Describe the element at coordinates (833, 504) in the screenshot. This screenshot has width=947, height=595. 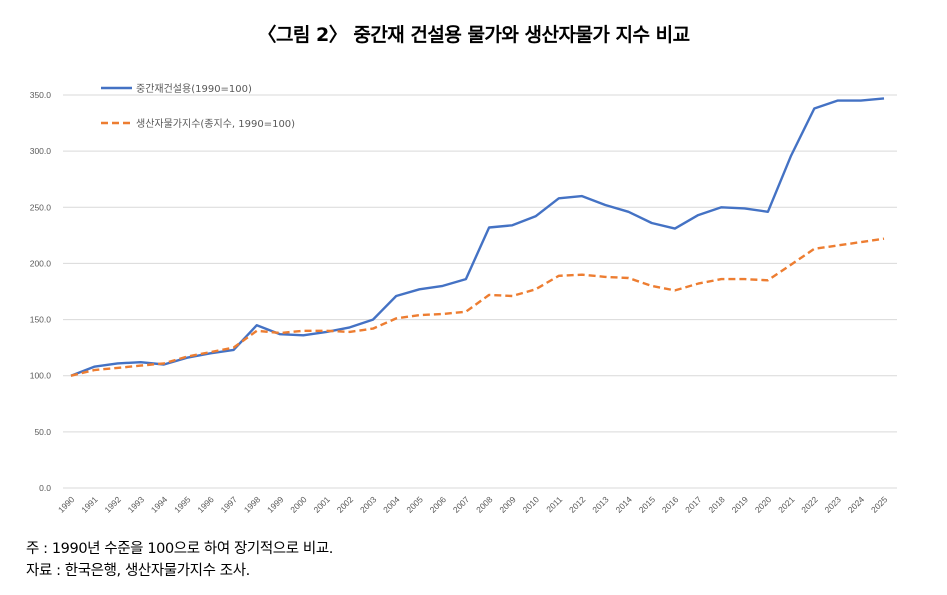
I see `x-tick-label: 2023` at that location.